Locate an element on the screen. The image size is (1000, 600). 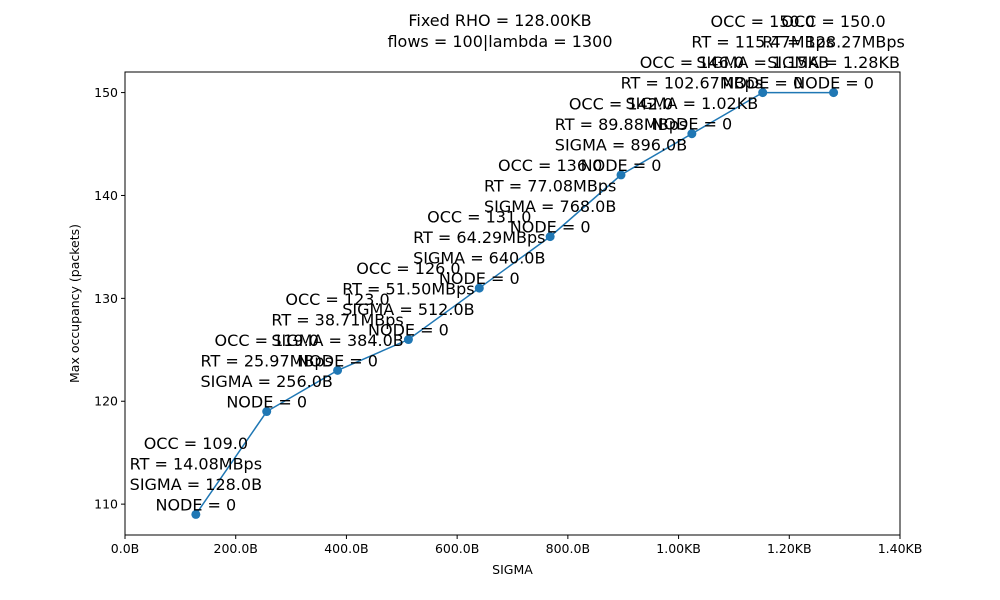
y-axis-label: Max occupancy (packets) is located at coordinates (74, 303).